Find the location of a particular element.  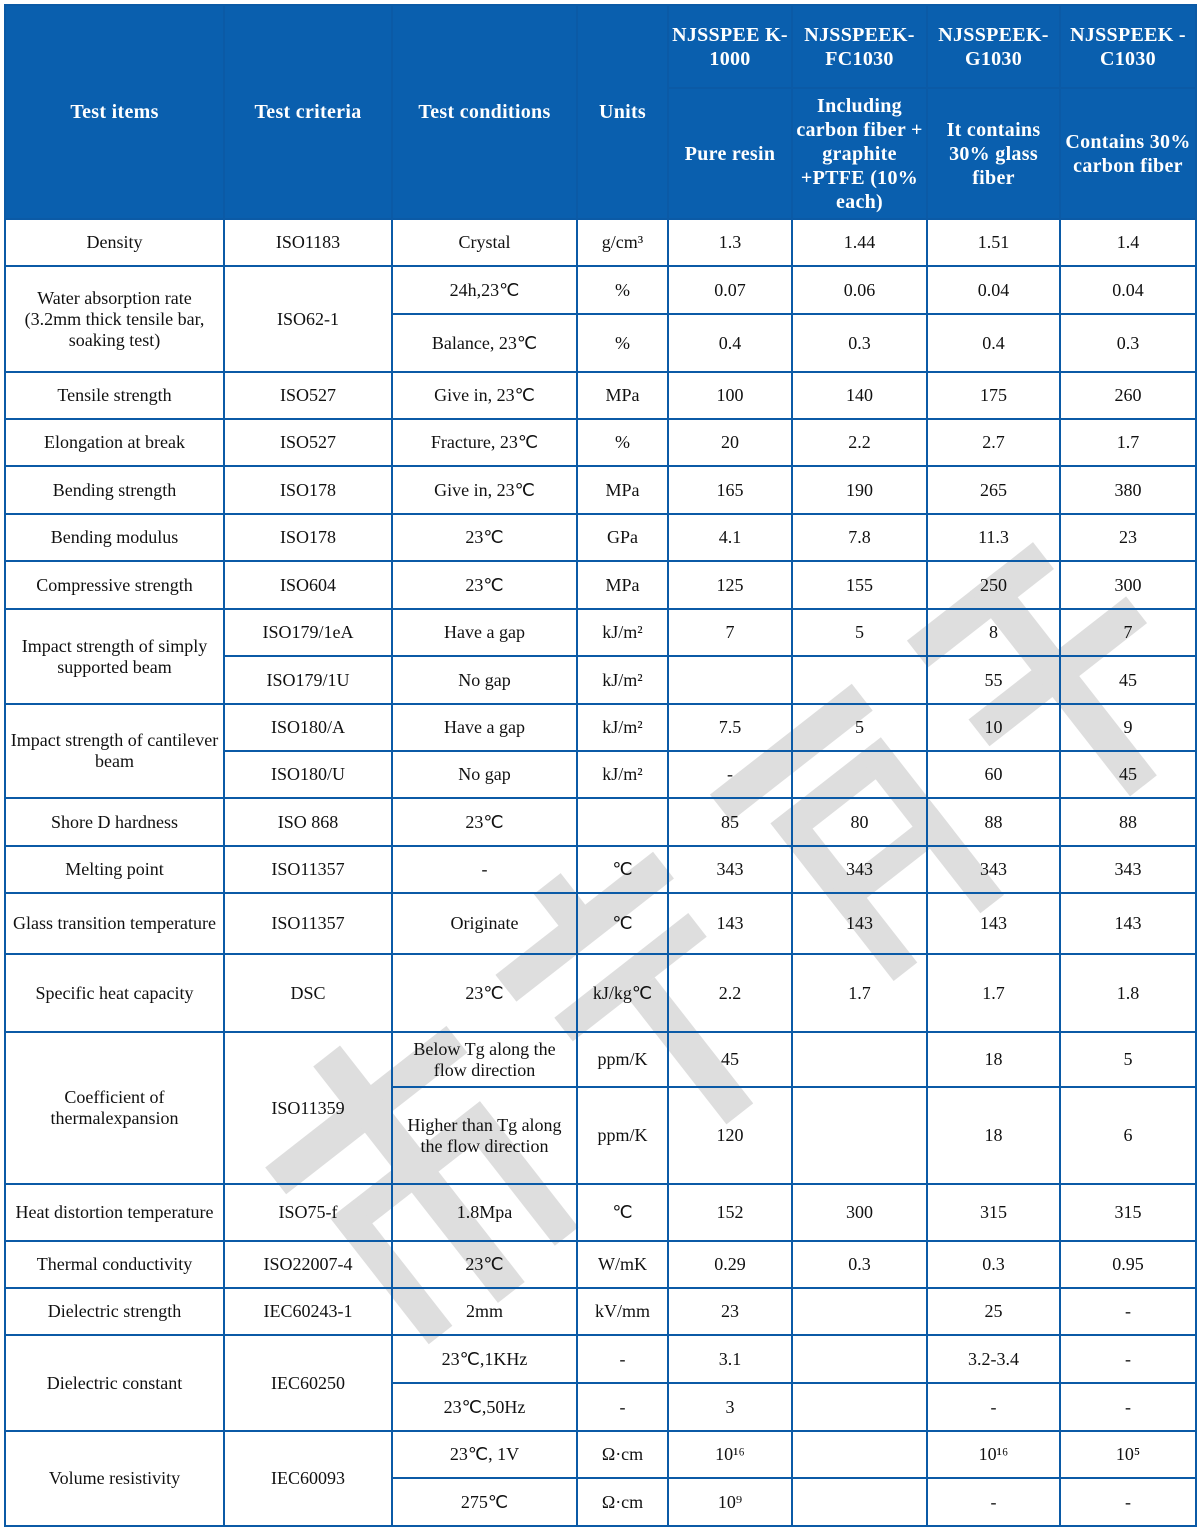

table-cell: ISO75-f is located at coordinates (308, 1212).